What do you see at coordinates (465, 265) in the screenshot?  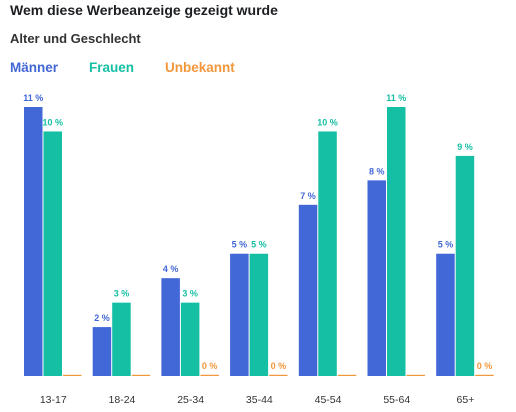 I see `bar-frauen-65+` at bounding box center [465, 265].